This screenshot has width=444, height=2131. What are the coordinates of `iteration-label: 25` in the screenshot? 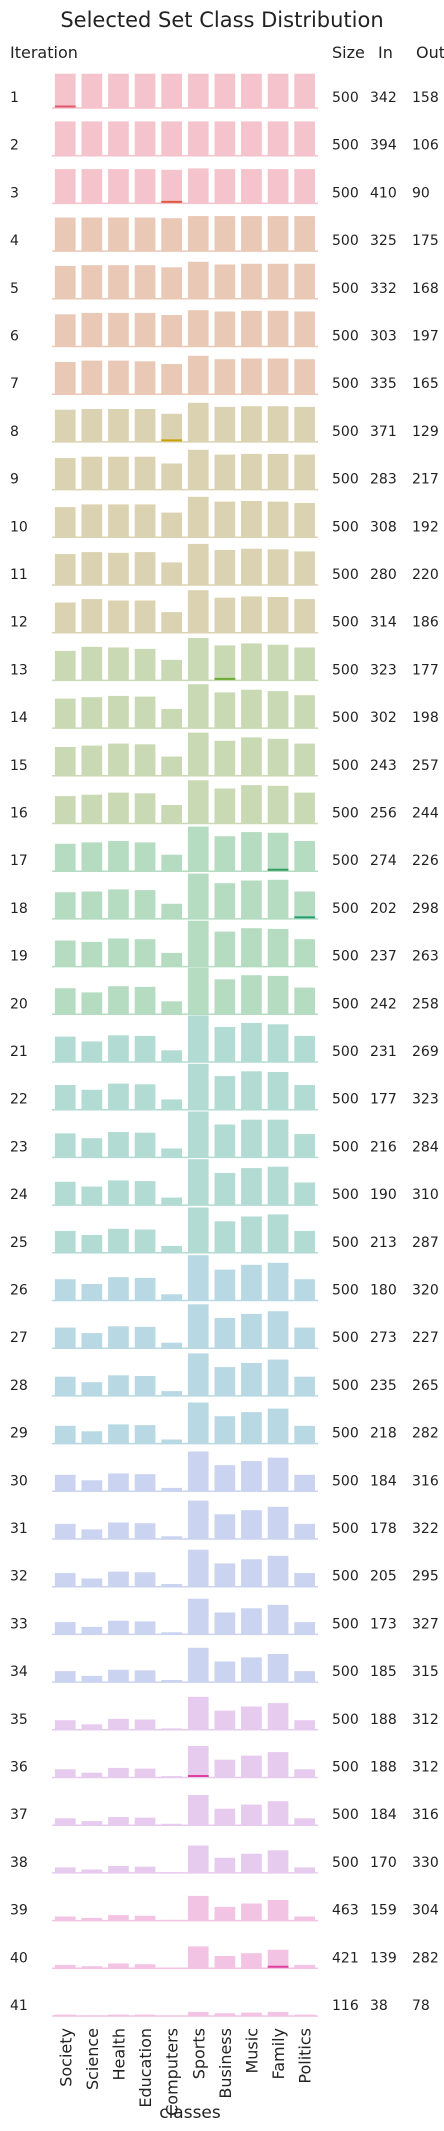 It's located at (19, 1243).